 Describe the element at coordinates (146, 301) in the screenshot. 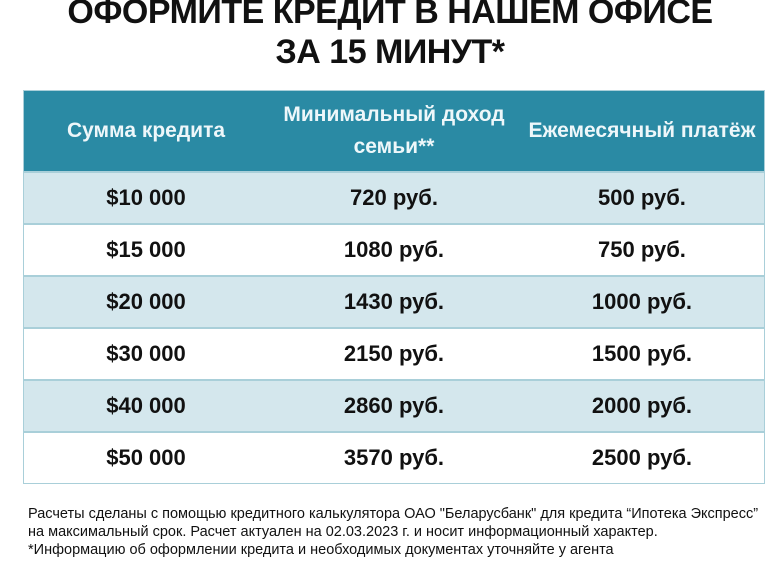

I see `loan-amount-cell: $20 000` at that location.